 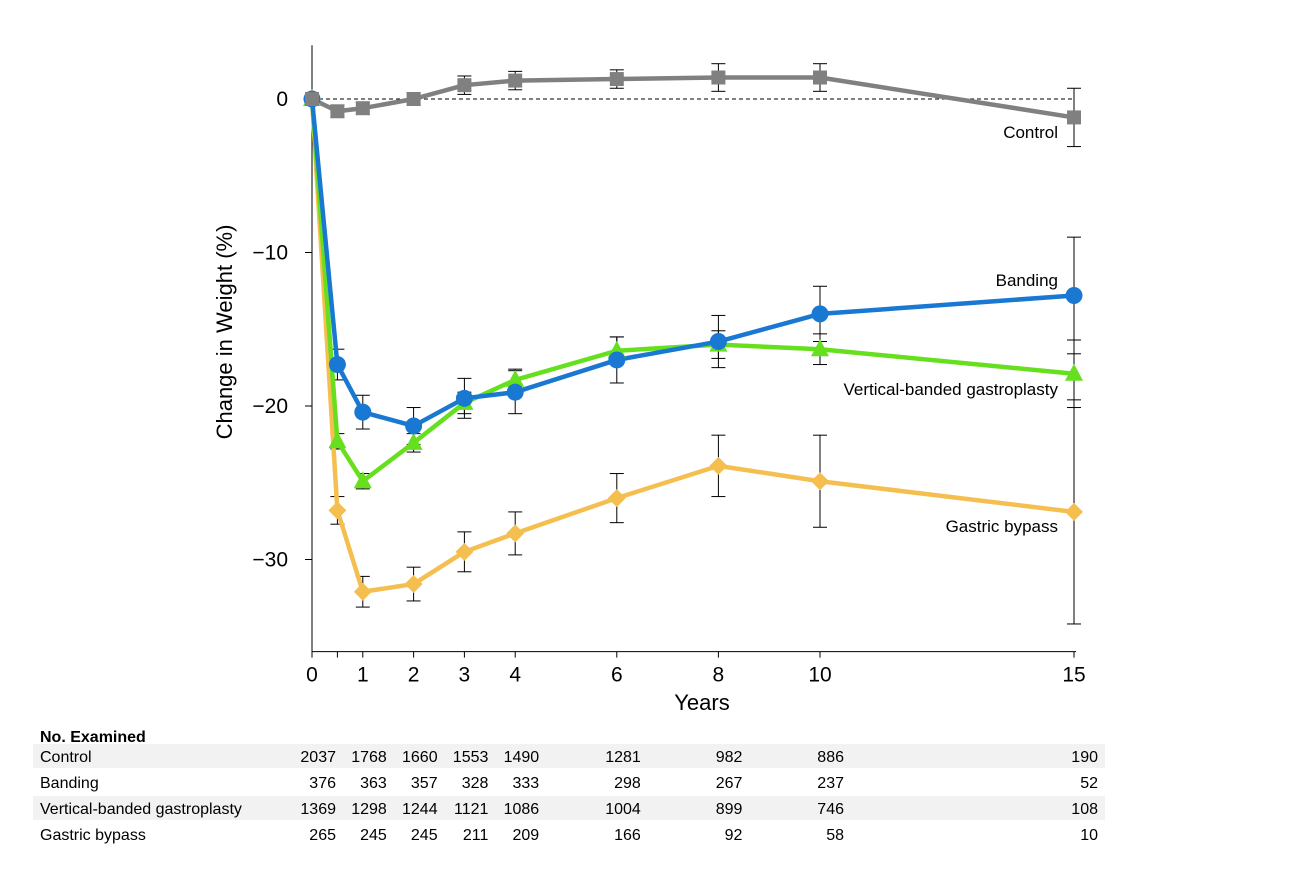 I want to click on table-cell: 10, so click(x=1089, y=835).